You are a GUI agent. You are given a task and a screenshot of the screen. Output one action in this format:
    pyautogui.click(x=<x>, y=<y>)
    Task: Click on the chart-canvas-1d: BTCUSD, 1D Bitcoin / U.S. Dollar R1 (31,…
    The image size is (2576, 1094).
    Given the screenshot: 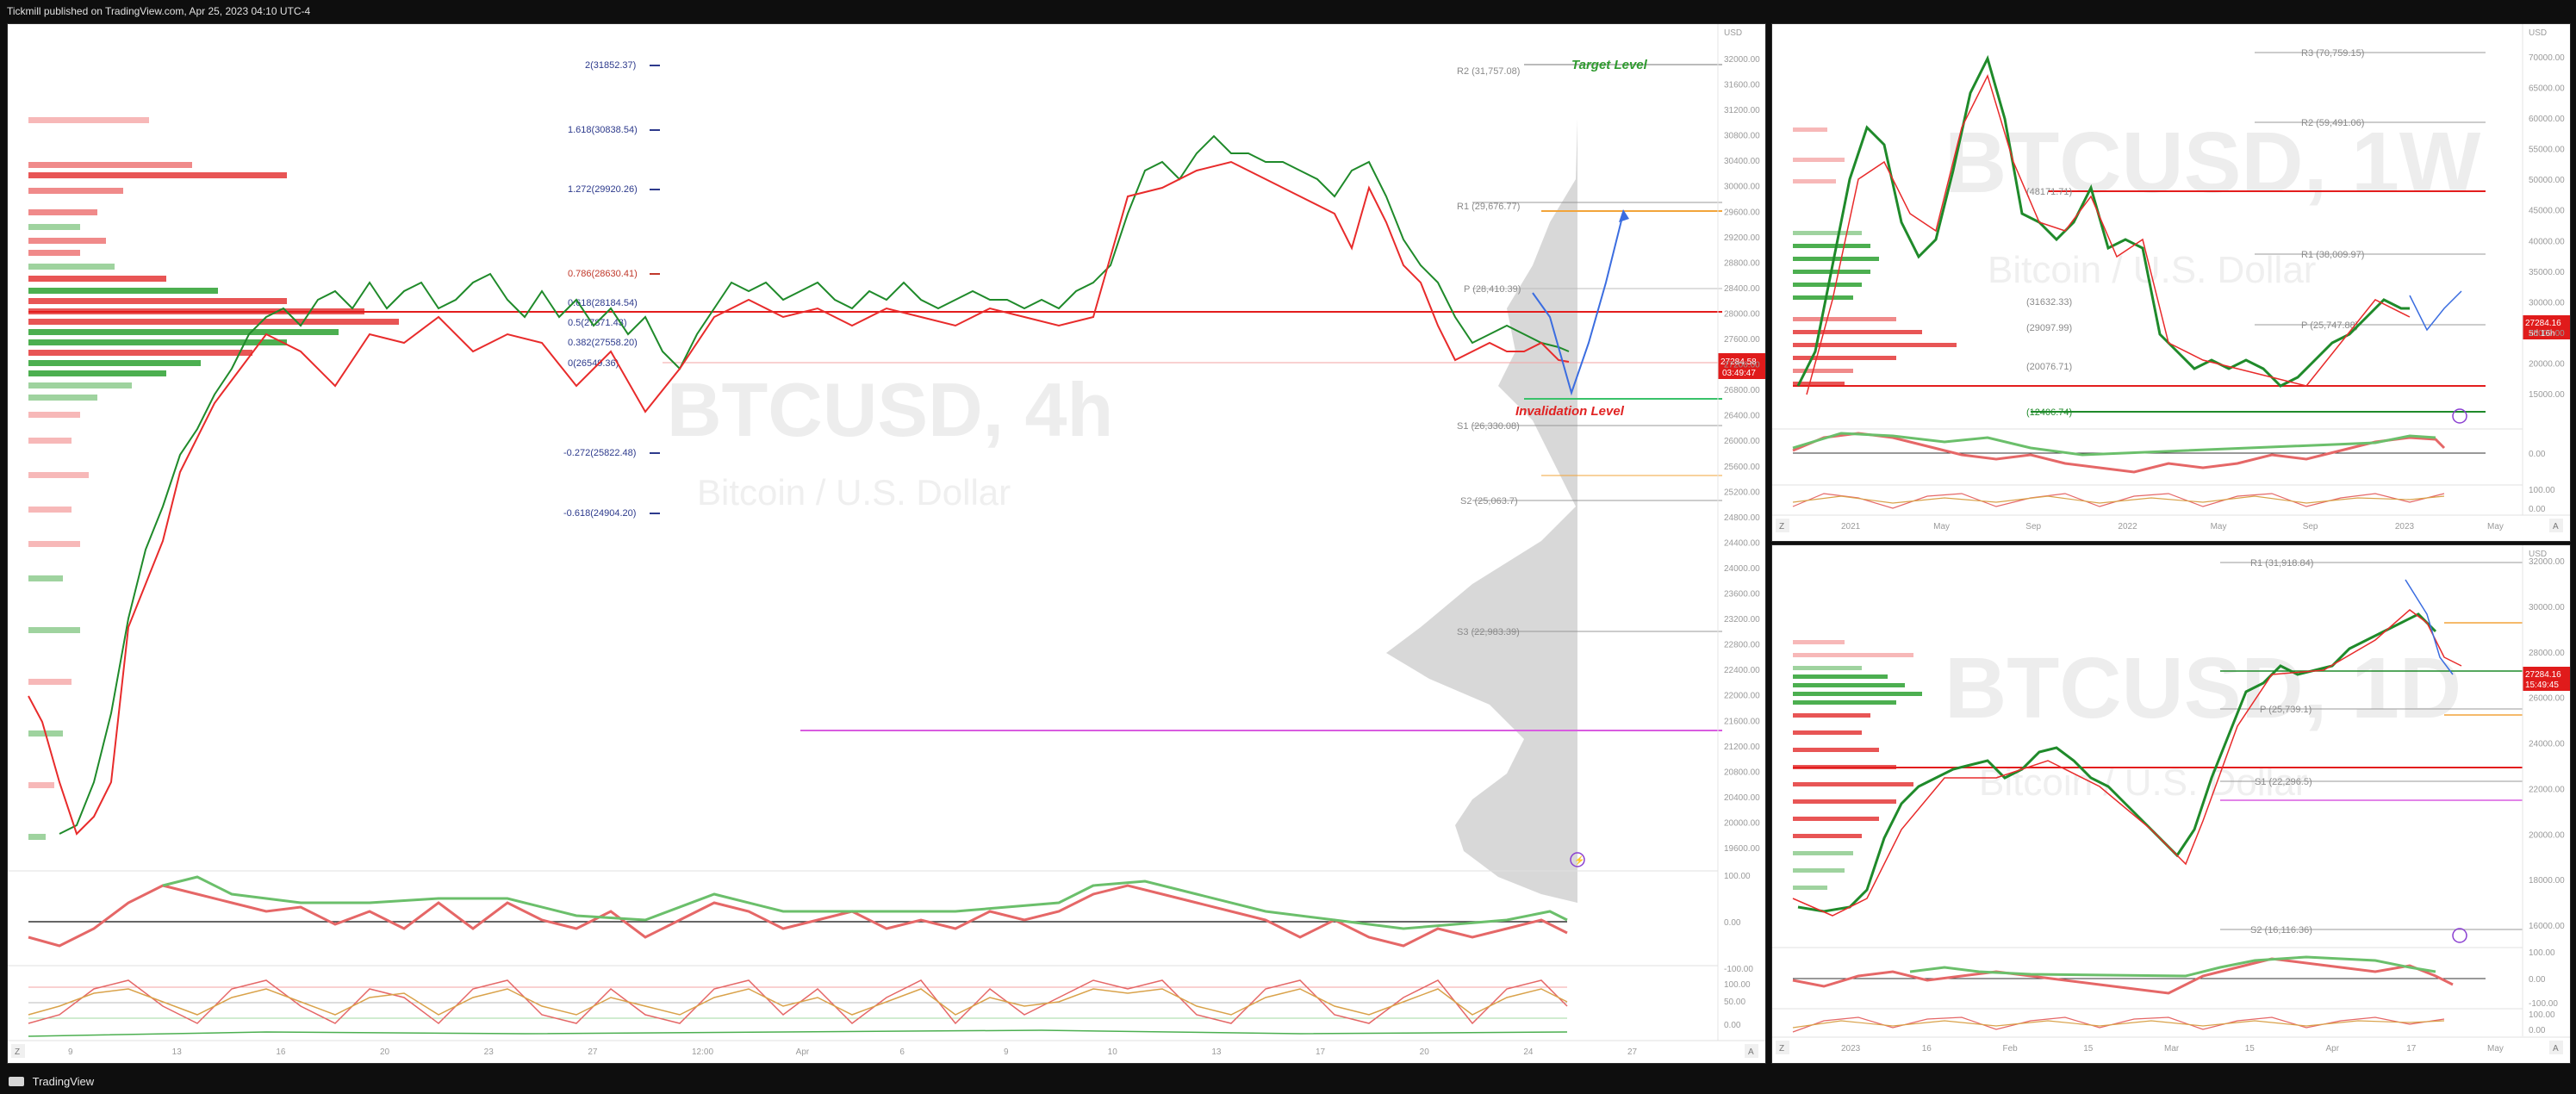 What is the action you would take?
    pyautogui.click(x=2171, y=804)
    